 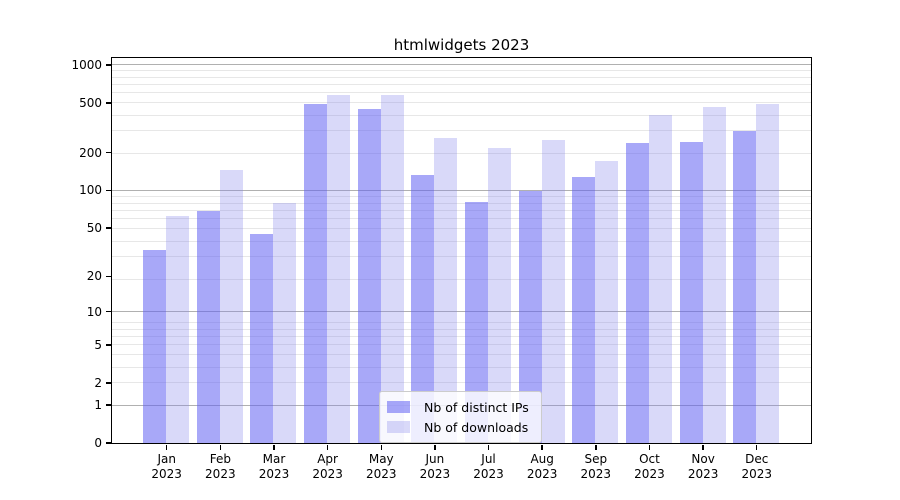 What do you see at coordinates (398, 407) in the screenshot?
I see `legend-swatch-distinct-ips` at bounding box center [398, 407].